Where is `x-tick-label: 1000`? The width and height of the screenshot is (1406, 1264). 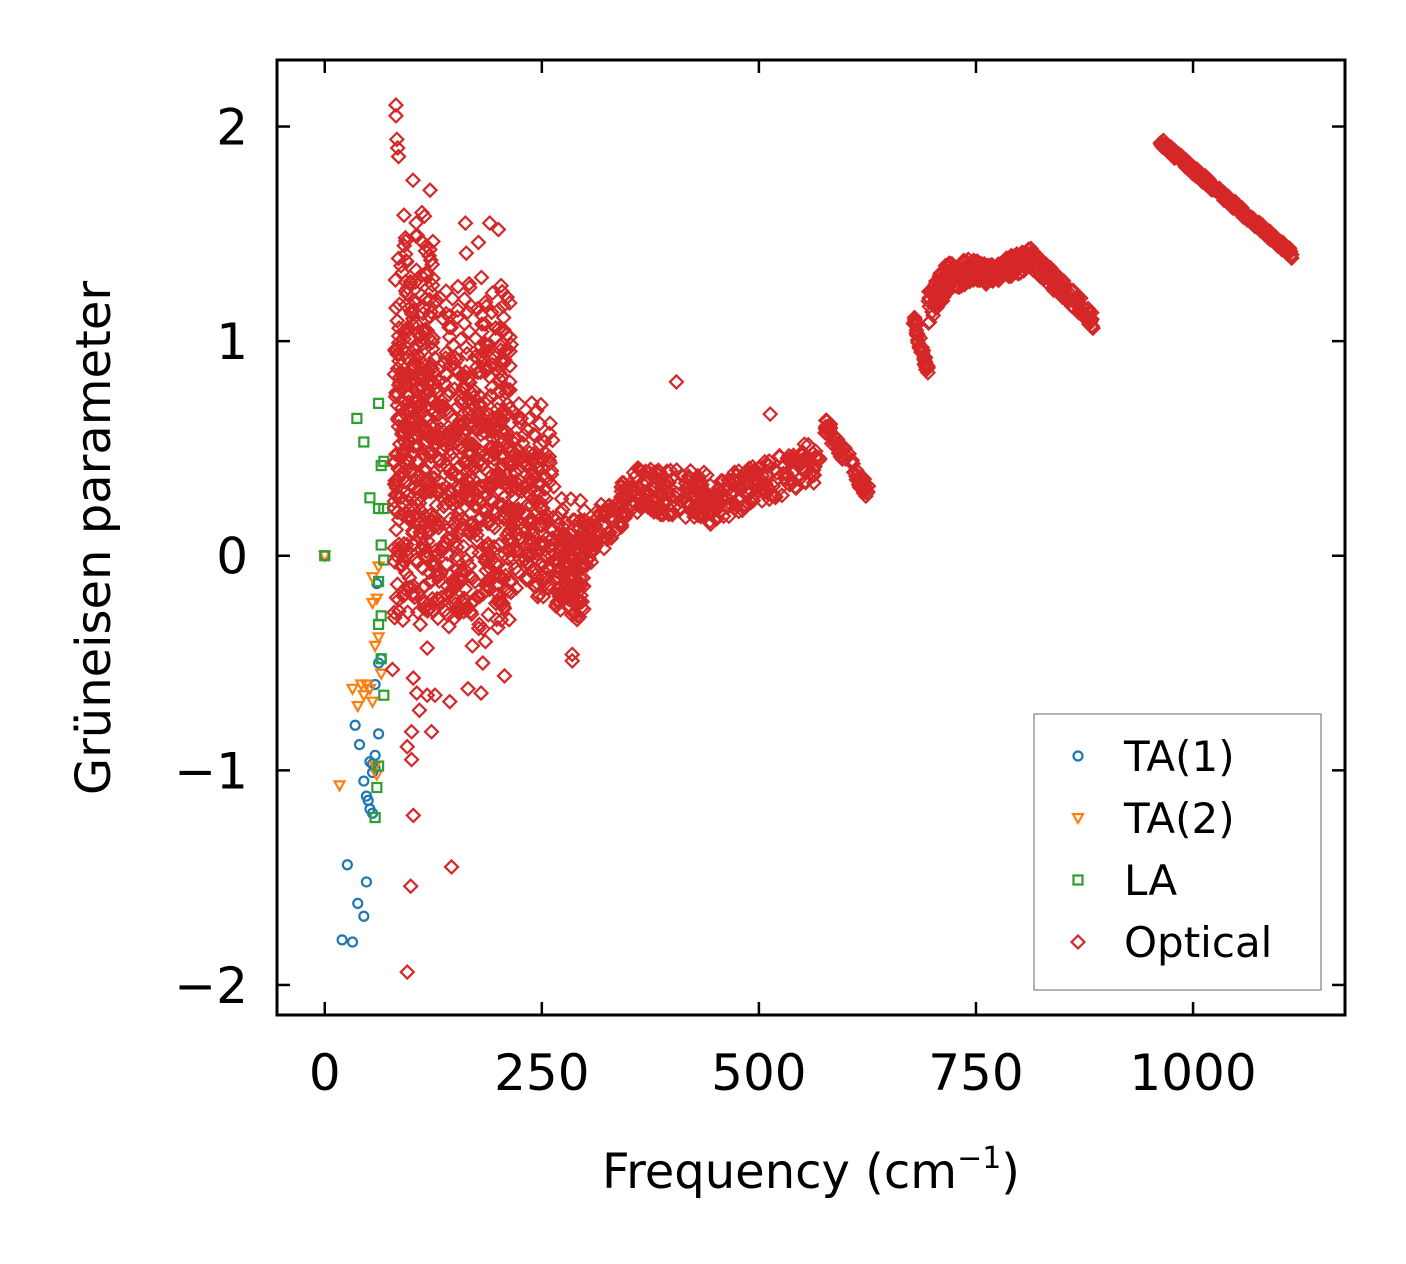
x-tick-label: 1000 is located at coordinates (1192, 1073).